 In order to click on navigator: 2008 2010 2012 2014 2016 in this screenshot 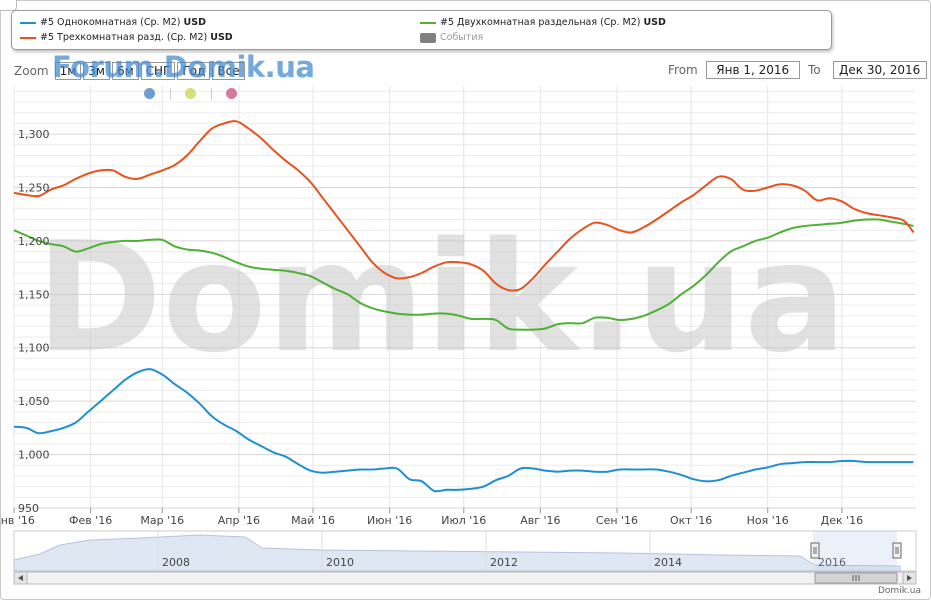, I will do `click(465, 557)`.